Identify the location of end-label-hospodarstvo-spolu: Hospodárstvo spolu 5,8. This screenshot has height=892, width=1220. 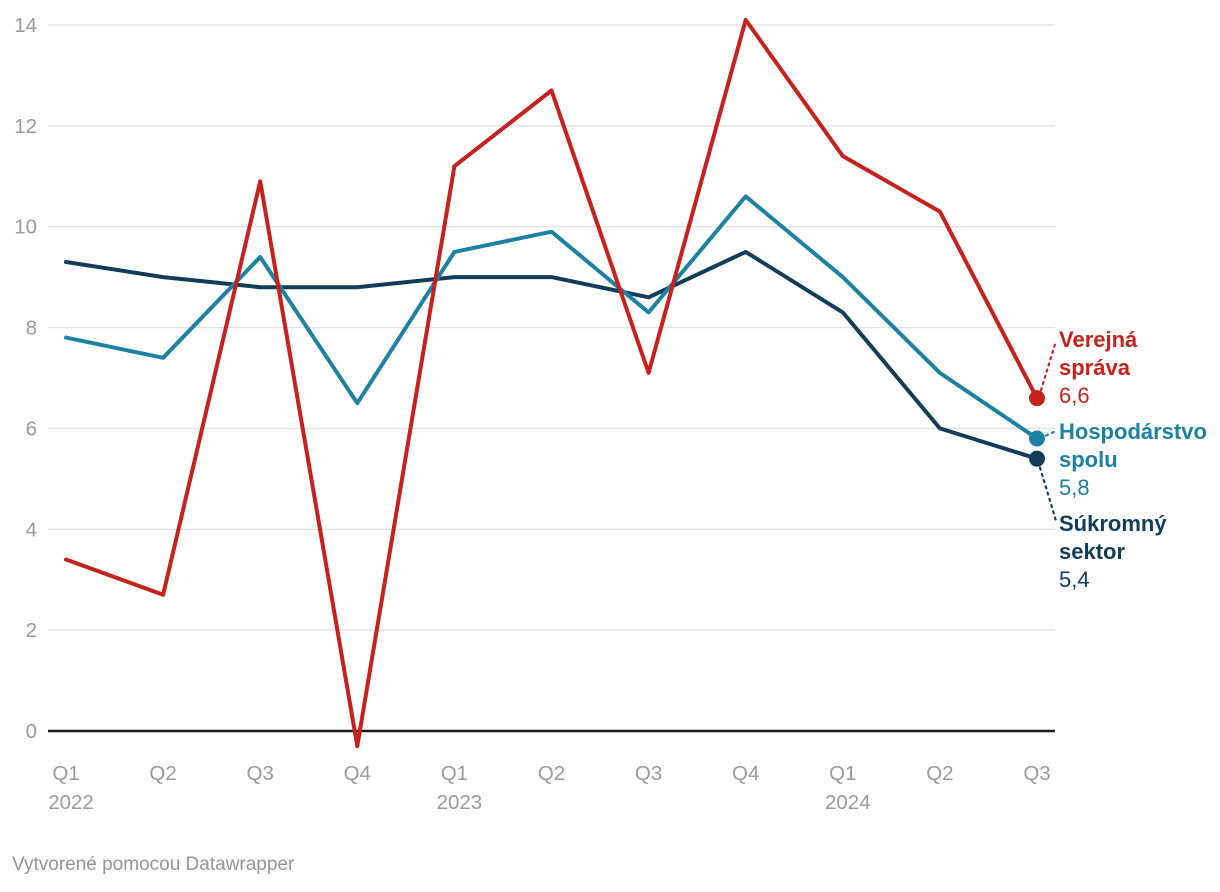
(1133, 460).